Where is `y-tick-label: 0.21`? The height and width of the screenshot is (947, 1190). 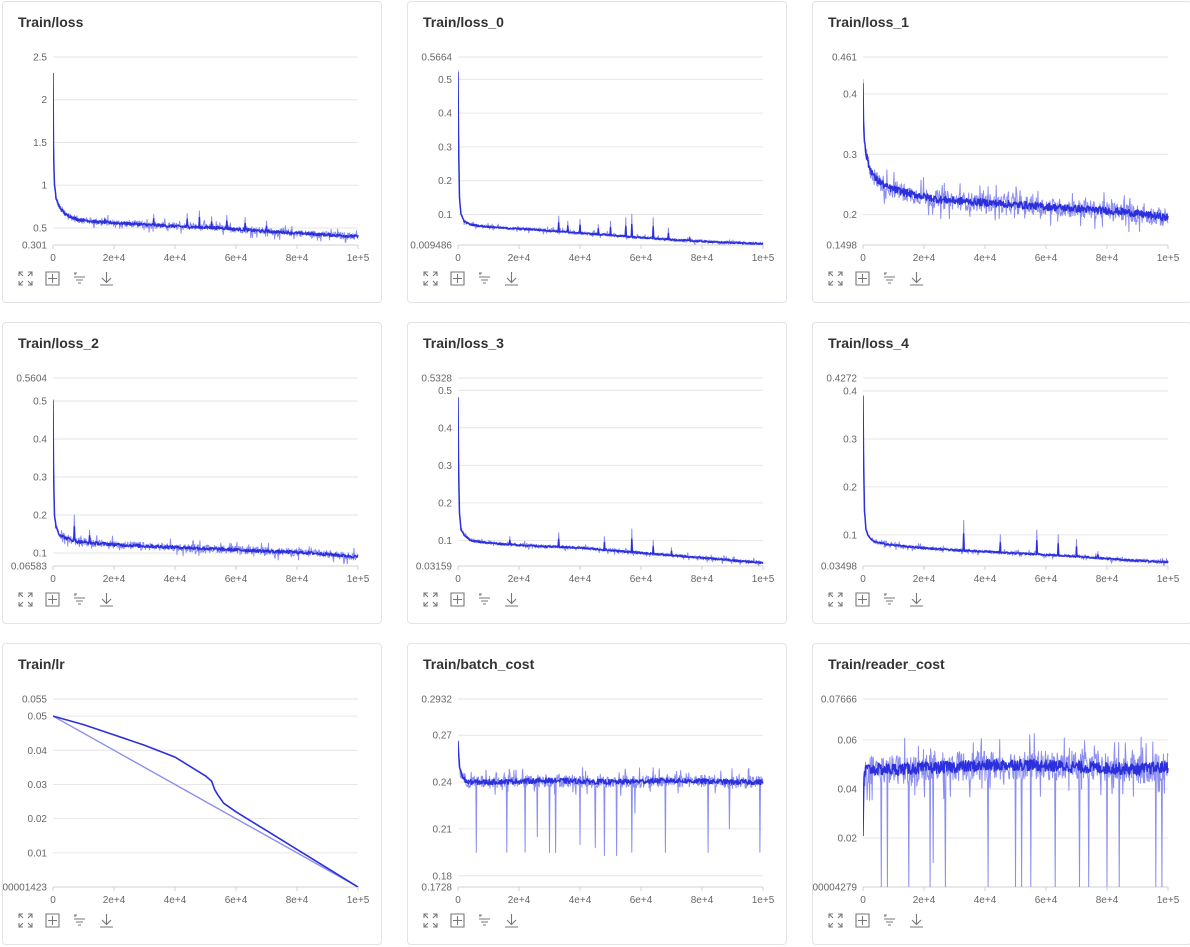
y-tick-label: 0.21 is located at coordinates (443, 829).